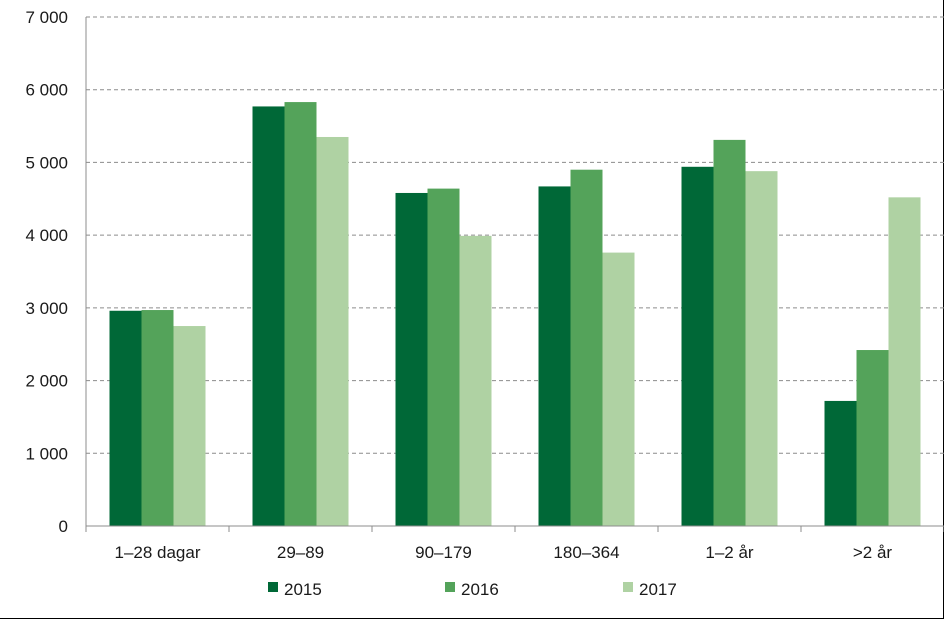 The height and width of the screenshot is (624, 944). What do you see at coordinates (586, 552) in the screenshot?
I see `x-tick-label: 180–364` at bounding box center [586, 552].